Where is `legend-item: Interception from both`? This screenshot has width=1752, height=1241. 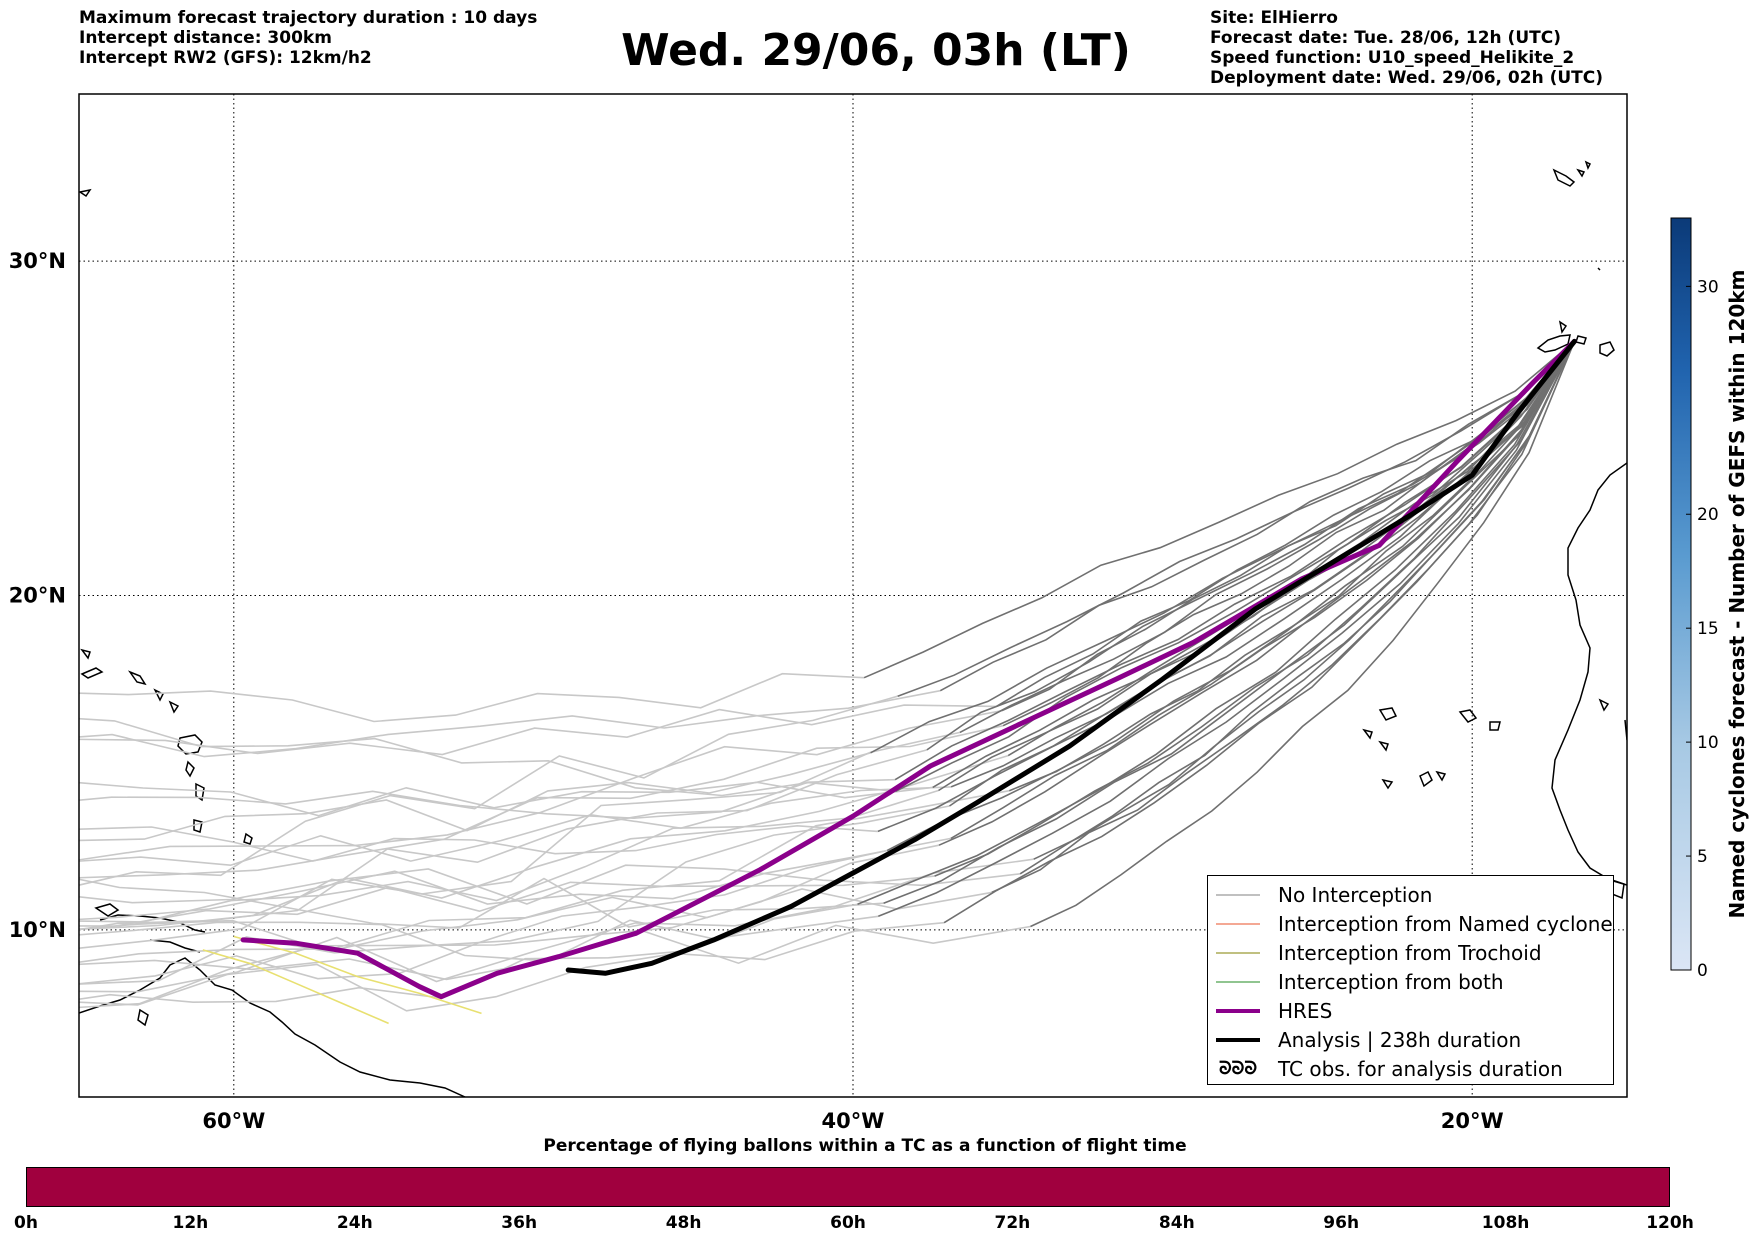 legend-item: Interception from both is located at coordinates (1410, 981).